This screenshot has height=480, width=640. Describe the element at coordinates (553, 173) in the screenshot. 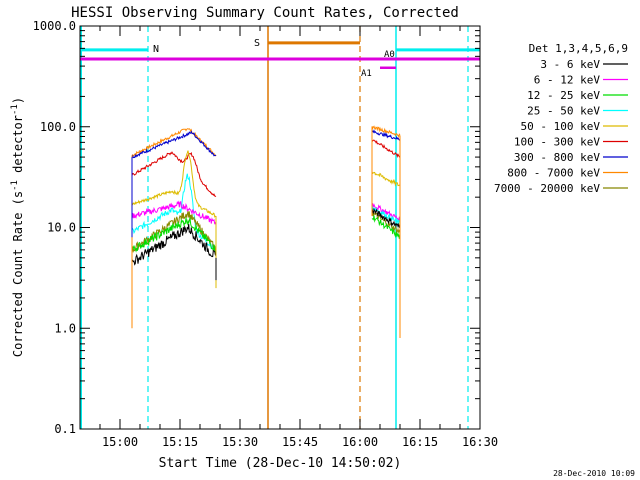

I see `legend-label: 800 - 7000 keV` at that location.